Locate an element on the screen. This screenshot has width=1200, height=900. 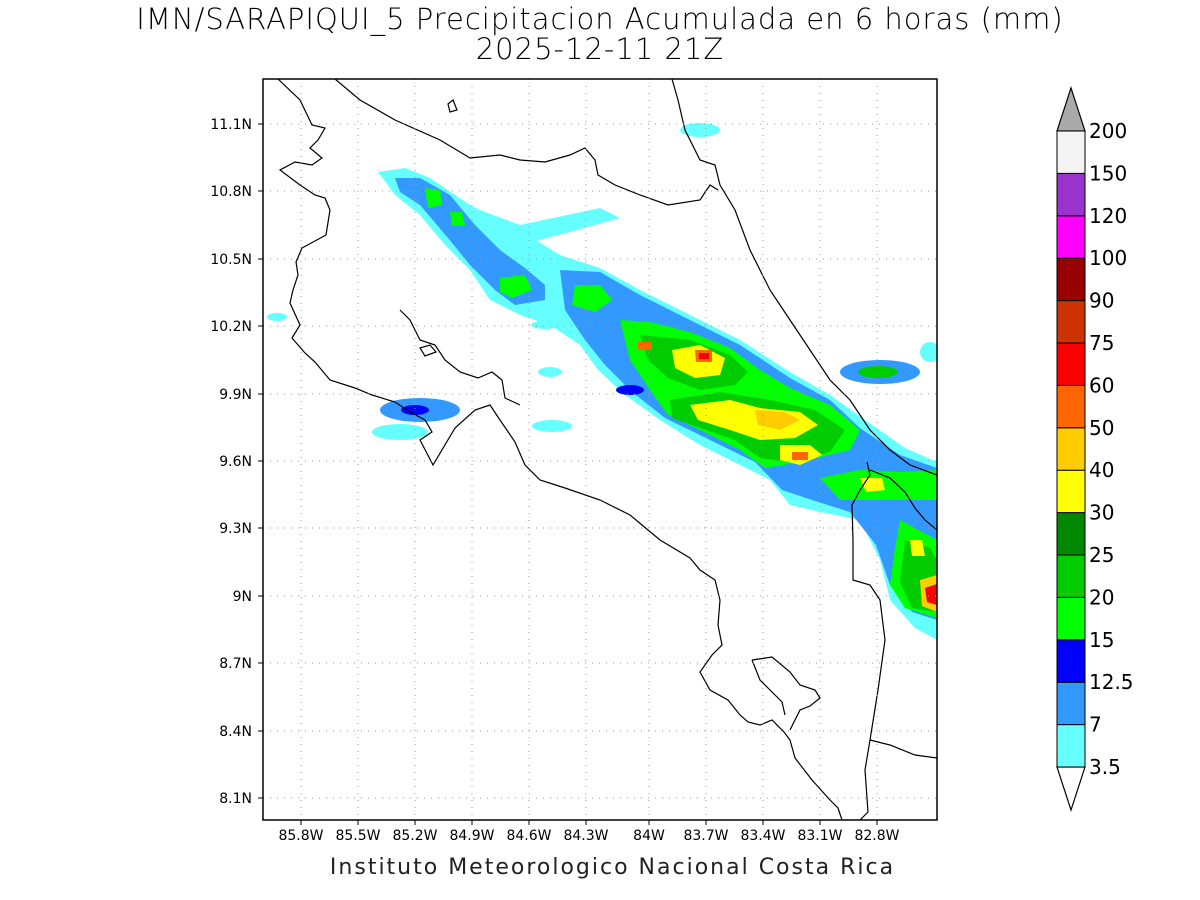
colorbar-label: 12.5 is located at coordinates (1111, 682).